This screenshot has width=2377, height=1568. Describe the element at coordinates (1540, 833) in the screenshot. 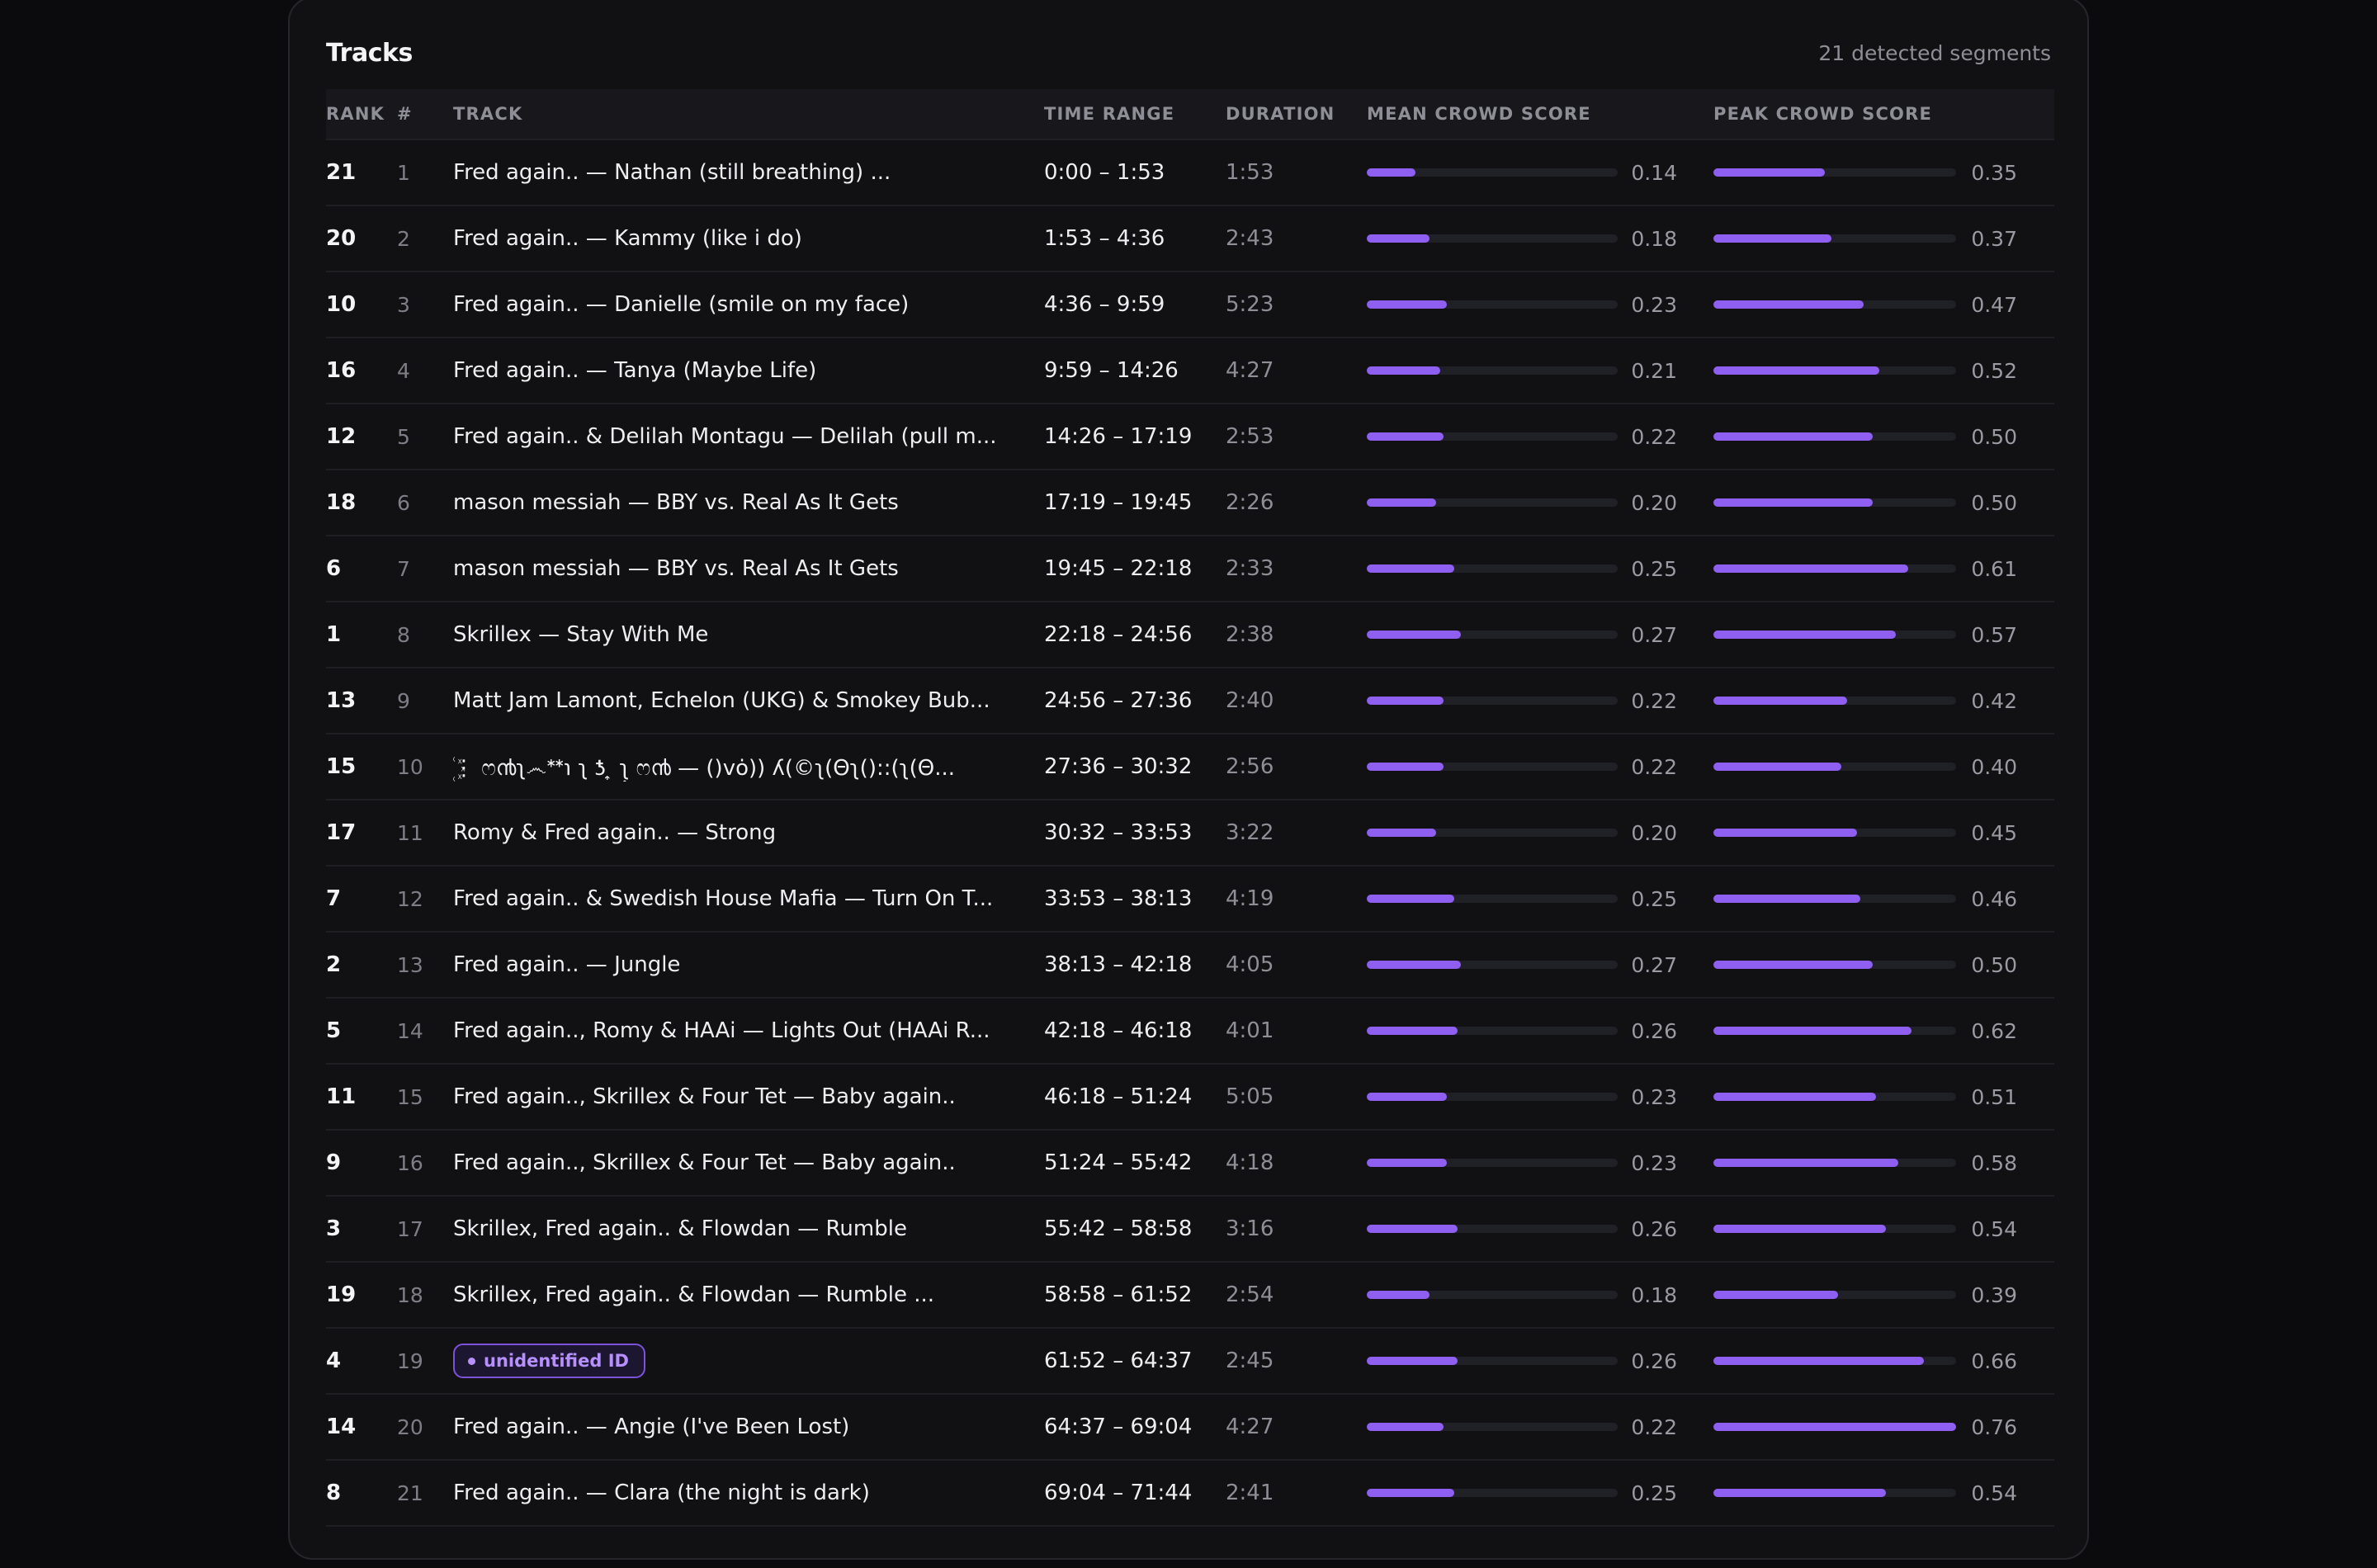

I see `mean-crowd-score: 0.20` at that location.